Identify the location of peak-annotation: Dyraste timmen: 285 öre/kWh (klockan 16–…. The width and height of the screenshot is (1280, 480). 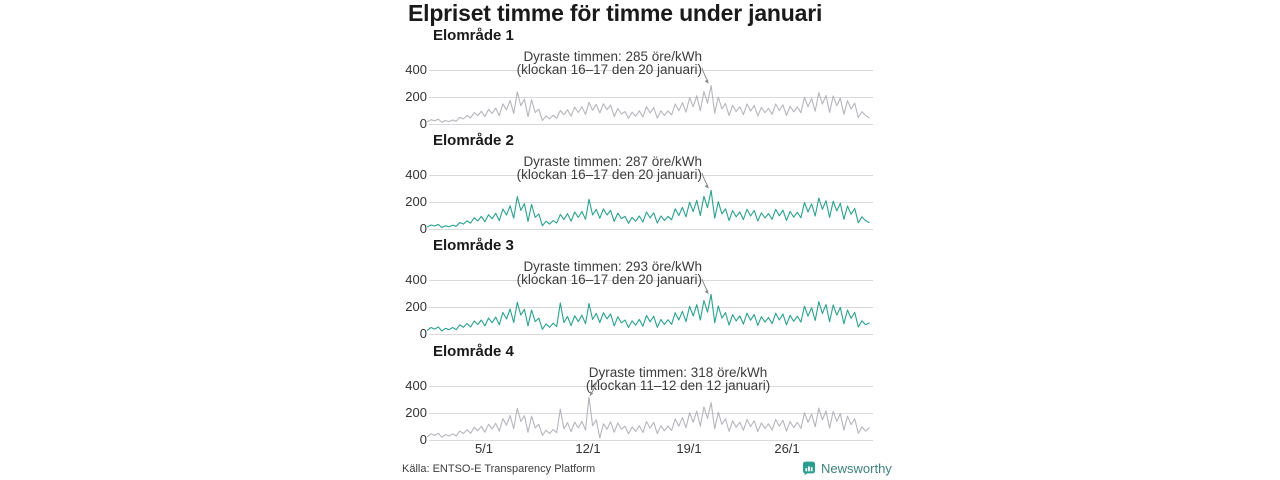
(609, 63).